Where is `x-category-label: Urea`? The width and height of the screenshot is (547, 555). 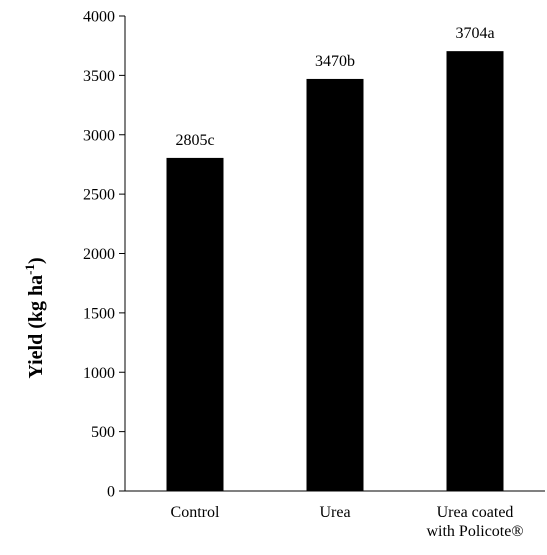
x-category-label: Urea is located at coordinates (334, 512).